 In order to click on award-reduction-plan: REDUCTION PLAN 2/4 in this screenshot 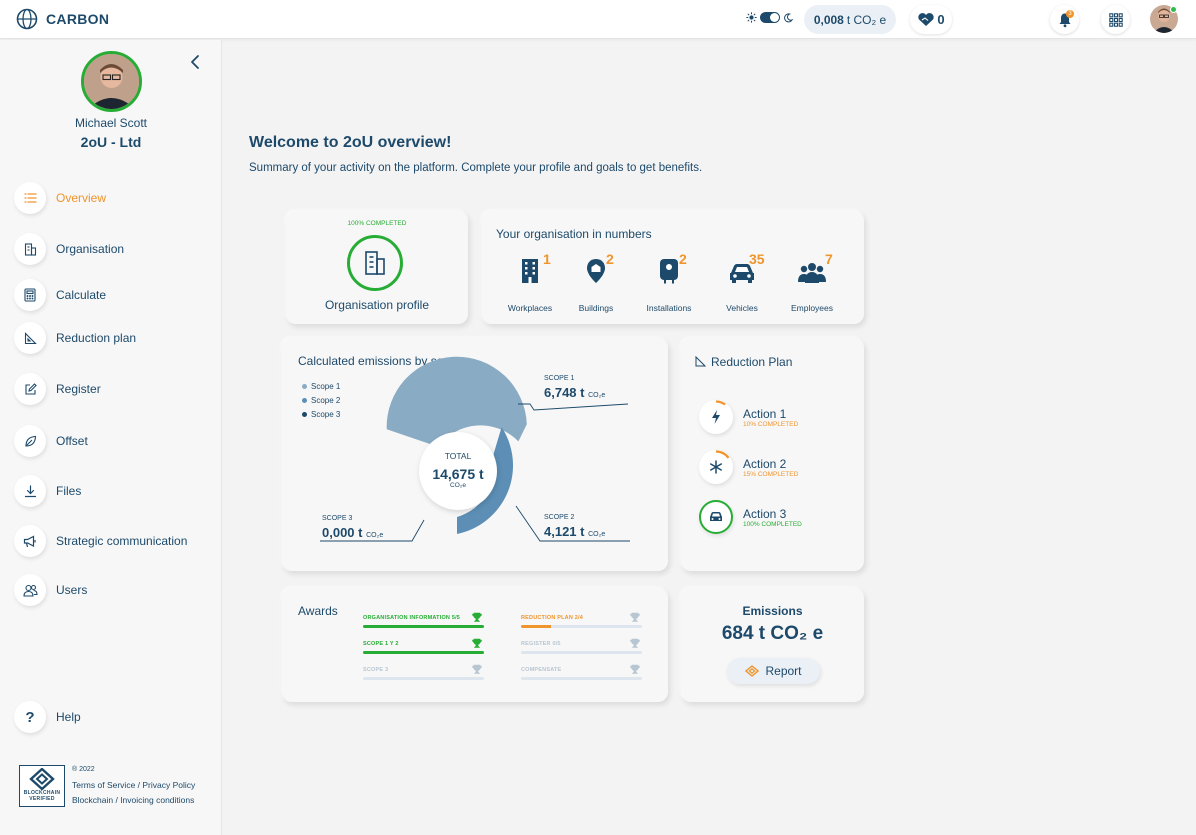, I will do `click(581, 620)`.